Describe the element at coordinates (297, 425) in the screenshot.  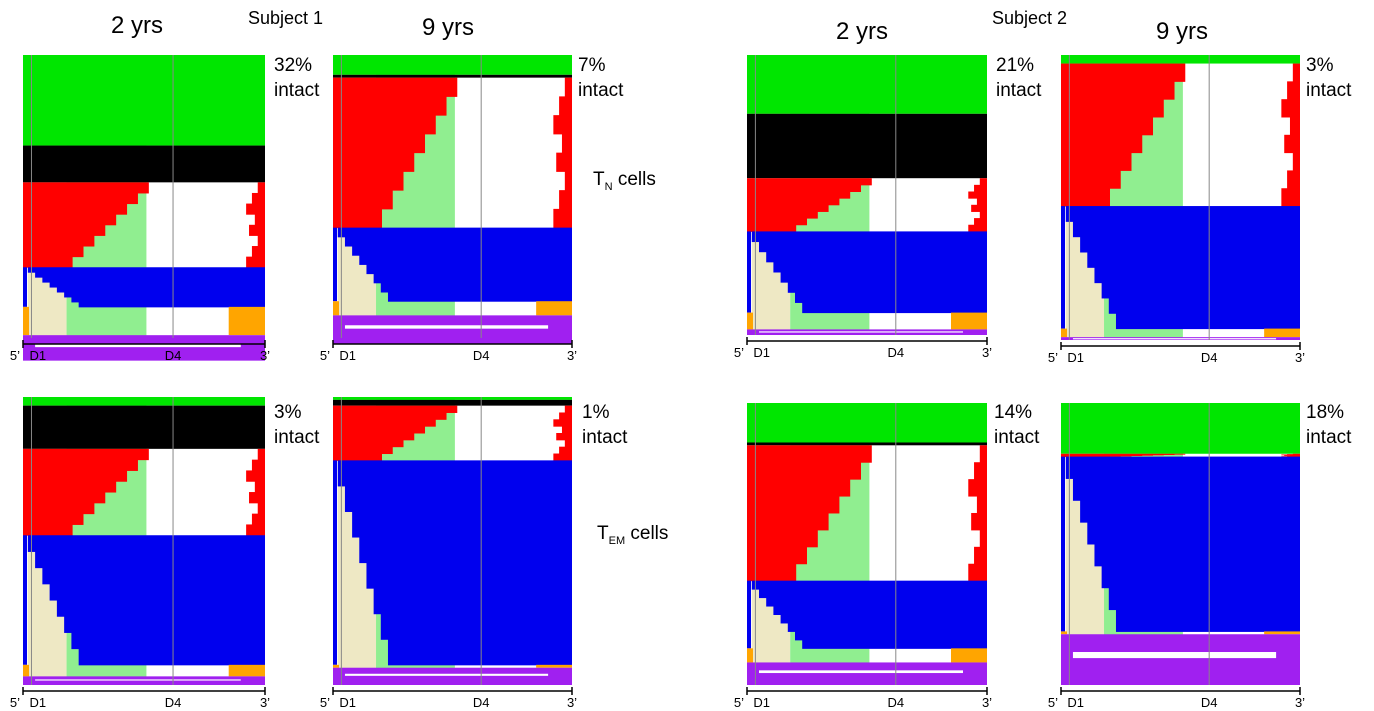
I see `intact-label-s1-2yrs-tem: 3% intact` at that location.